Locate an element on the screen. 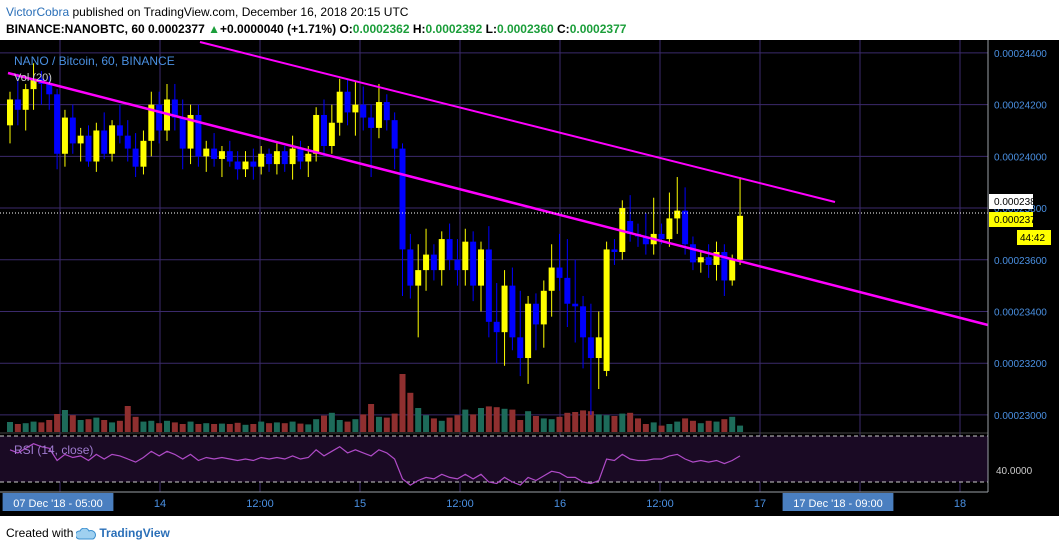 This screenshot has height=551, width=1059. close-label: C: is located at coordinates (563, 29).